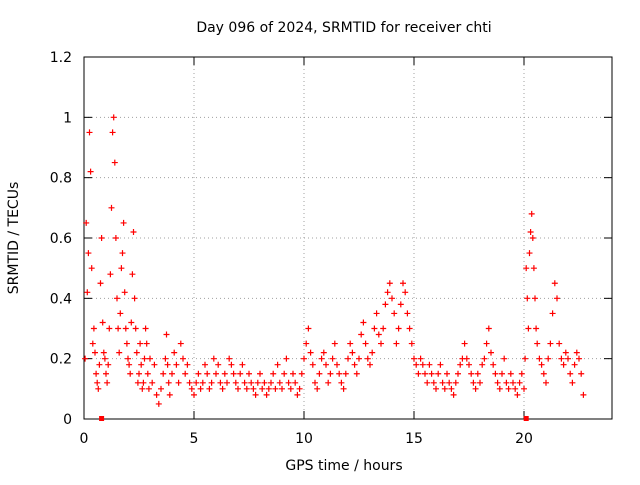 This screenshot has height=485, width=640. What do you see at coordinates (343, 466) in the screenshot?
I see `x-axis-label: GPS time / hours` at bounding box center [343, 466].